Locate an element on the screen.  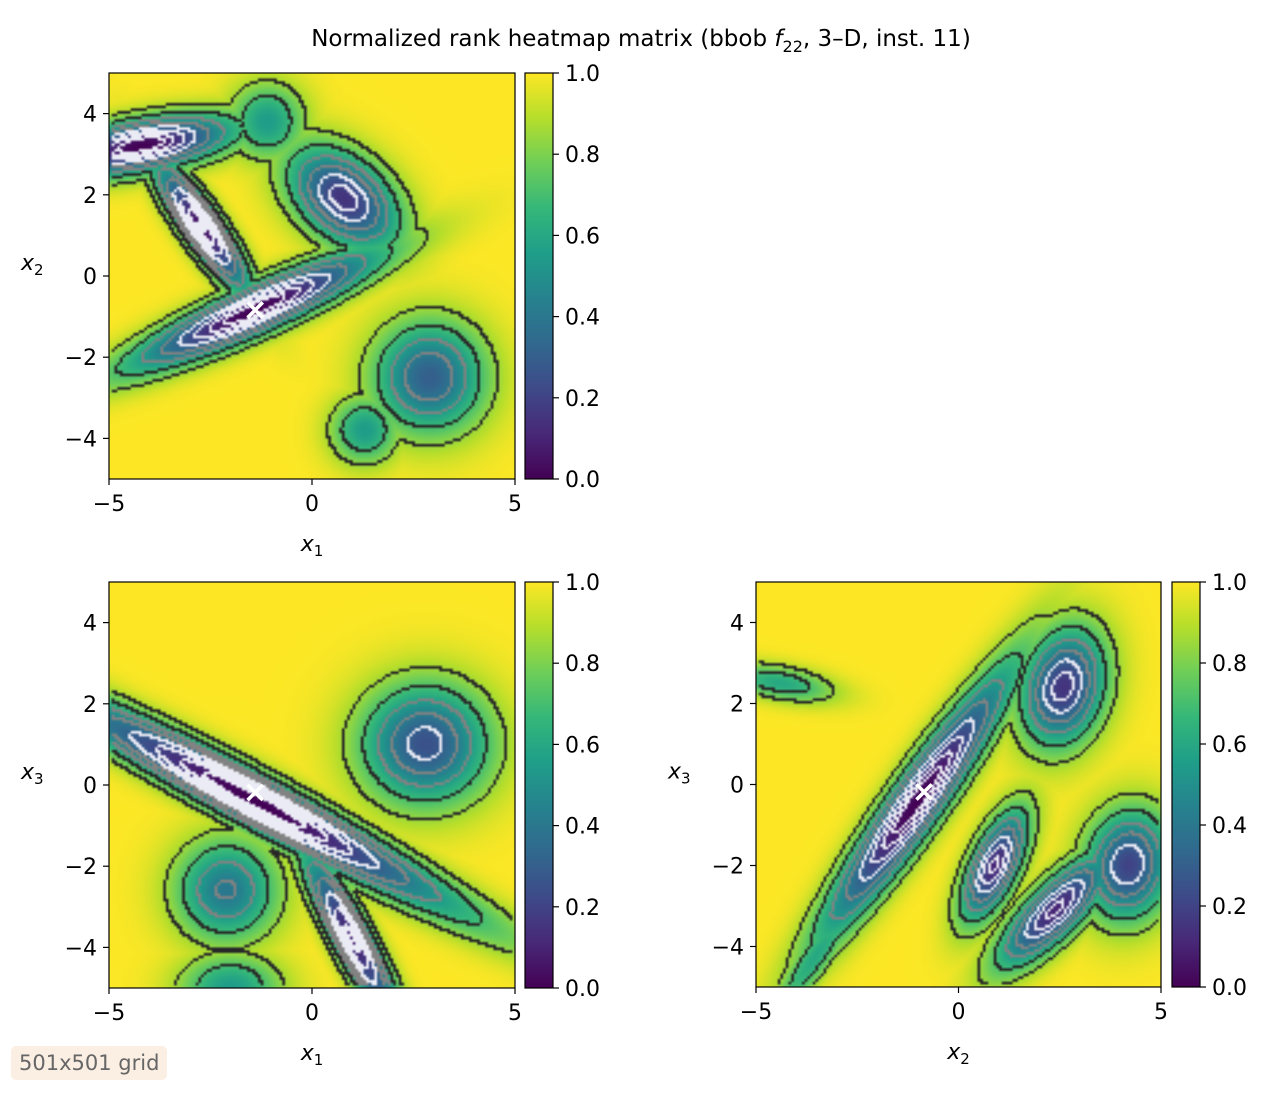
y-axis-label: x2 is located at coordinates (32, 265).